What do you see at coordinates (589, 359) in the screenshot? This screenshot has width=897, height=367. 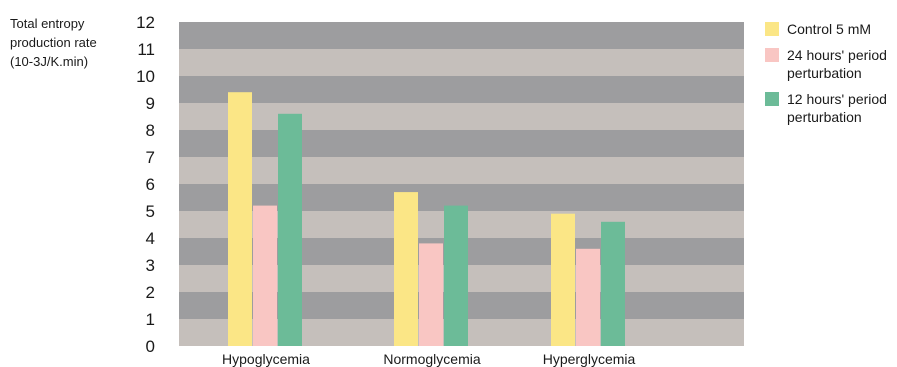 I see `x-tick-label: Hyperglycemia` at bounding box center [589, 359].